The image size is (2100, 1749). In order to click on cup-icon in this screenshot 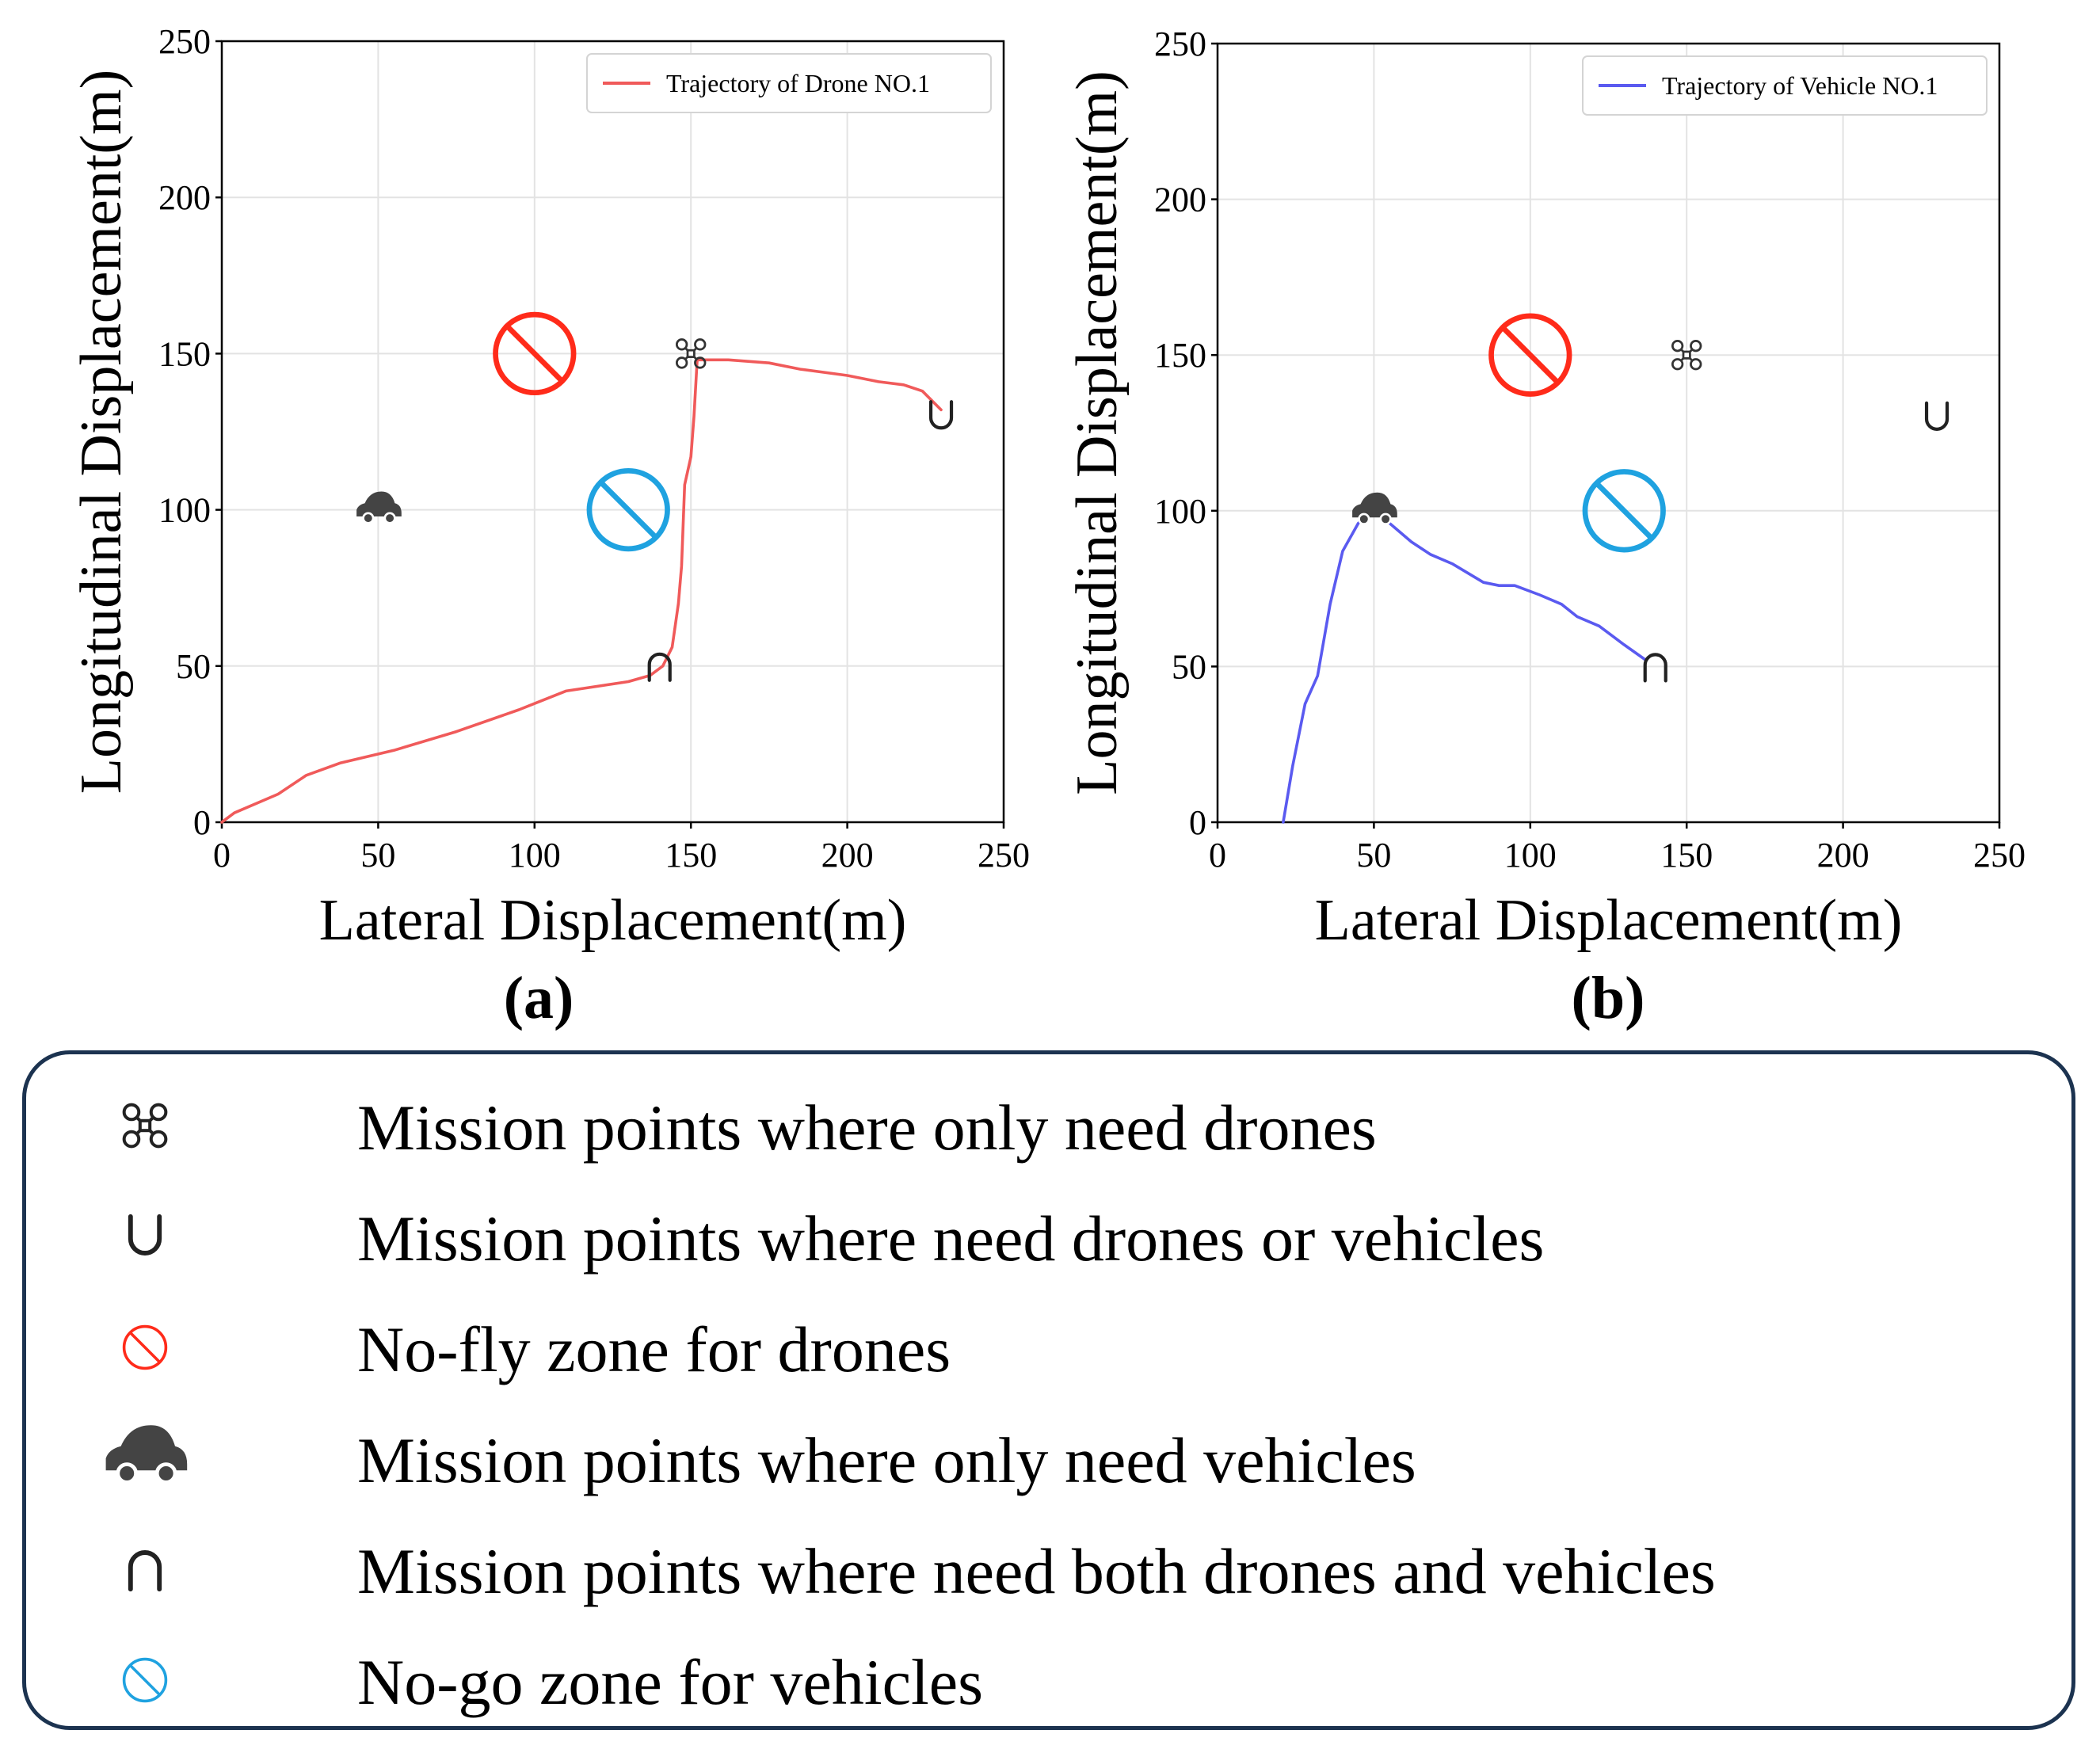, I will do `click(145, 1235)`.